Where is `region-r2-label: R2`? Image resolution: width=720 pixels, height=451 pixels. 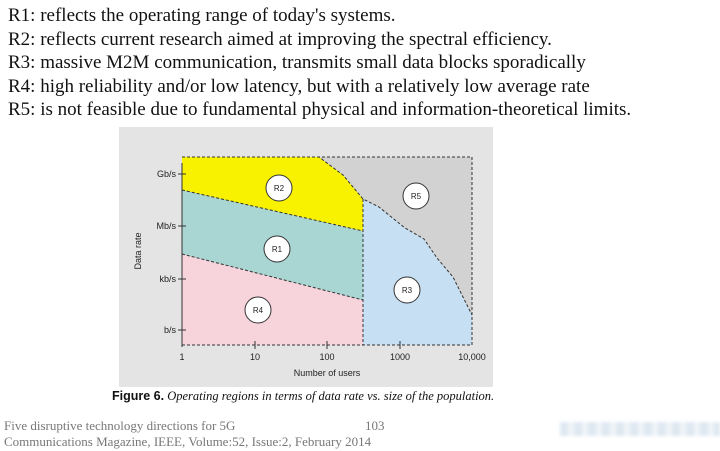
region-r2-label: R2 is located at coordinates (279, 188).